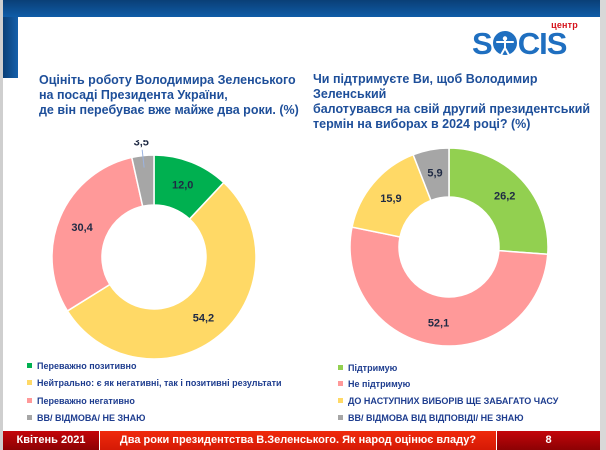  What do you see at coordinates (504, 43) in the screenshot?
I see `vitruvian-man-icon` at bounding box center [504, 43].